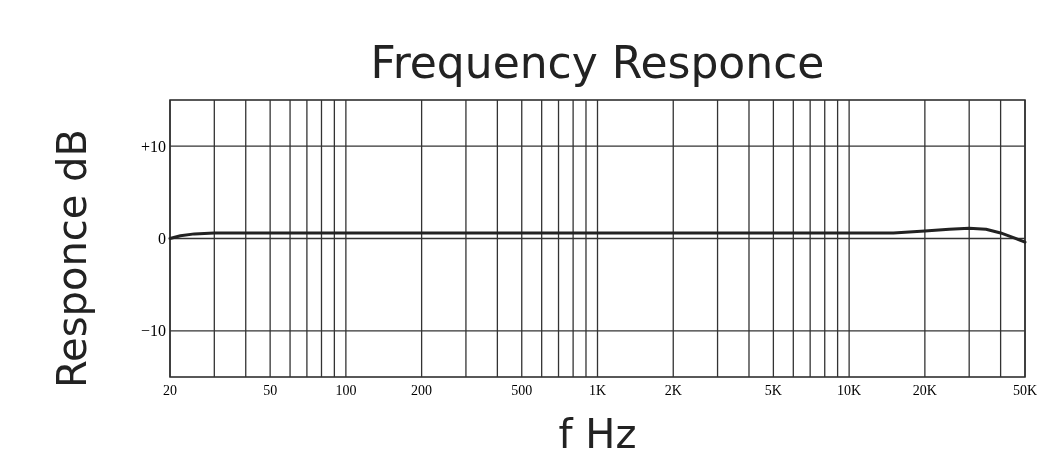 Image resolution: width=1045 pixels, height=457 pixels. I want to click on x-tick-label: 5K, so click(773, 390).